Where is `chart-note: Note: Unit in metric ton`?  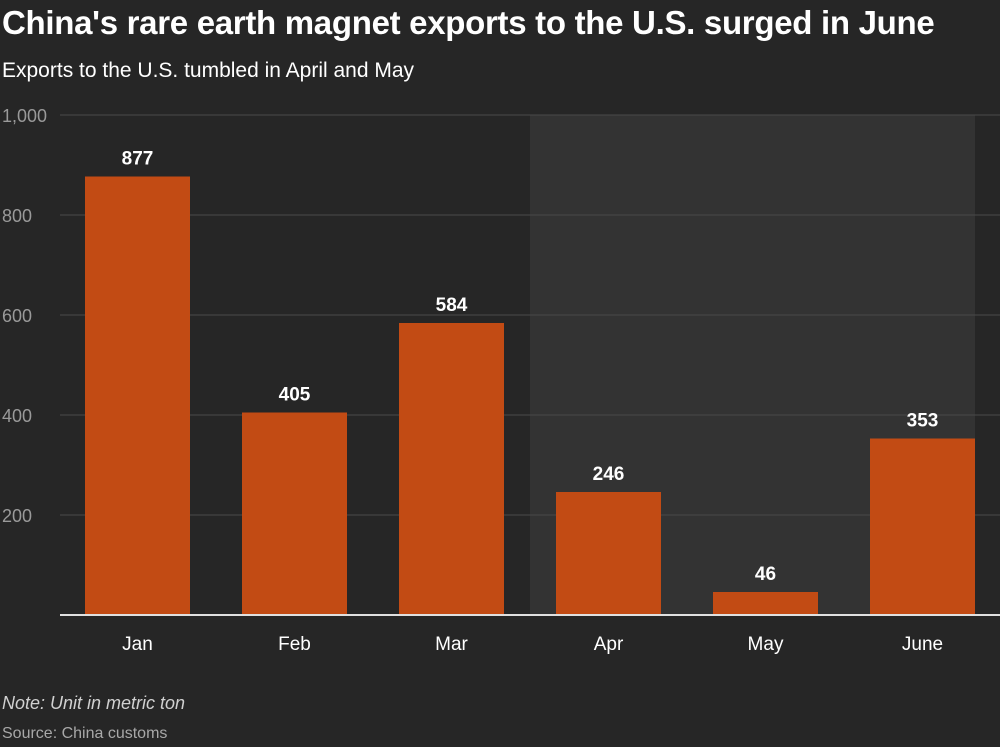 chart-note: Note: Unit in metric ton is located at coordinates (94, 703).